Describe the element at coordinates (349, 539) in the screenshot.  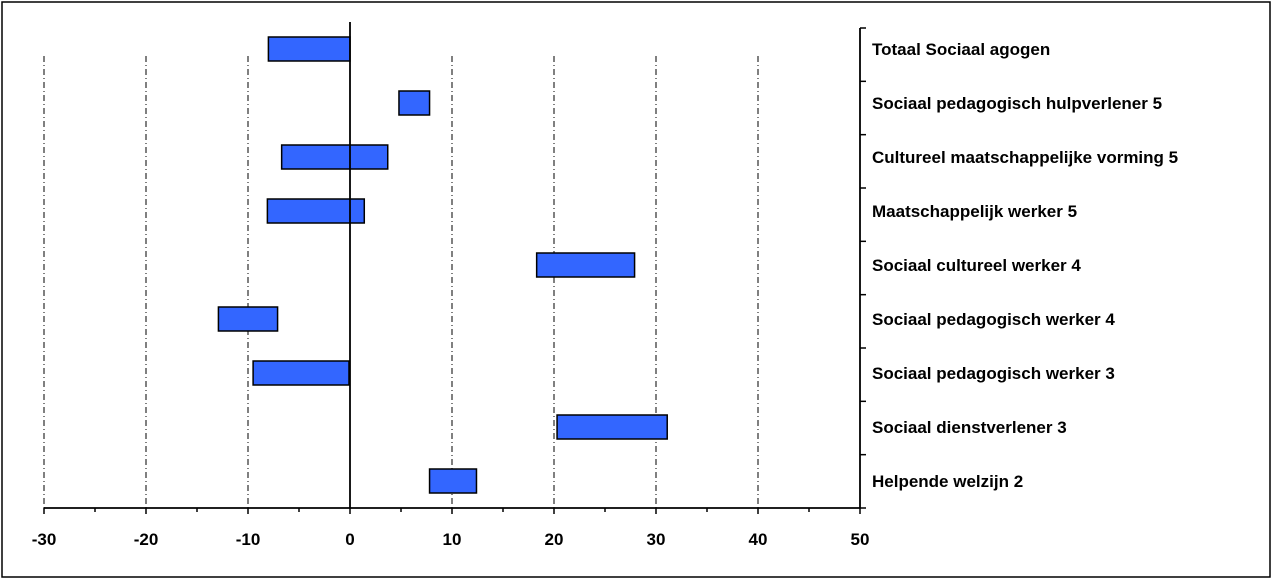
I see `x-tick-label: 0` at that location.